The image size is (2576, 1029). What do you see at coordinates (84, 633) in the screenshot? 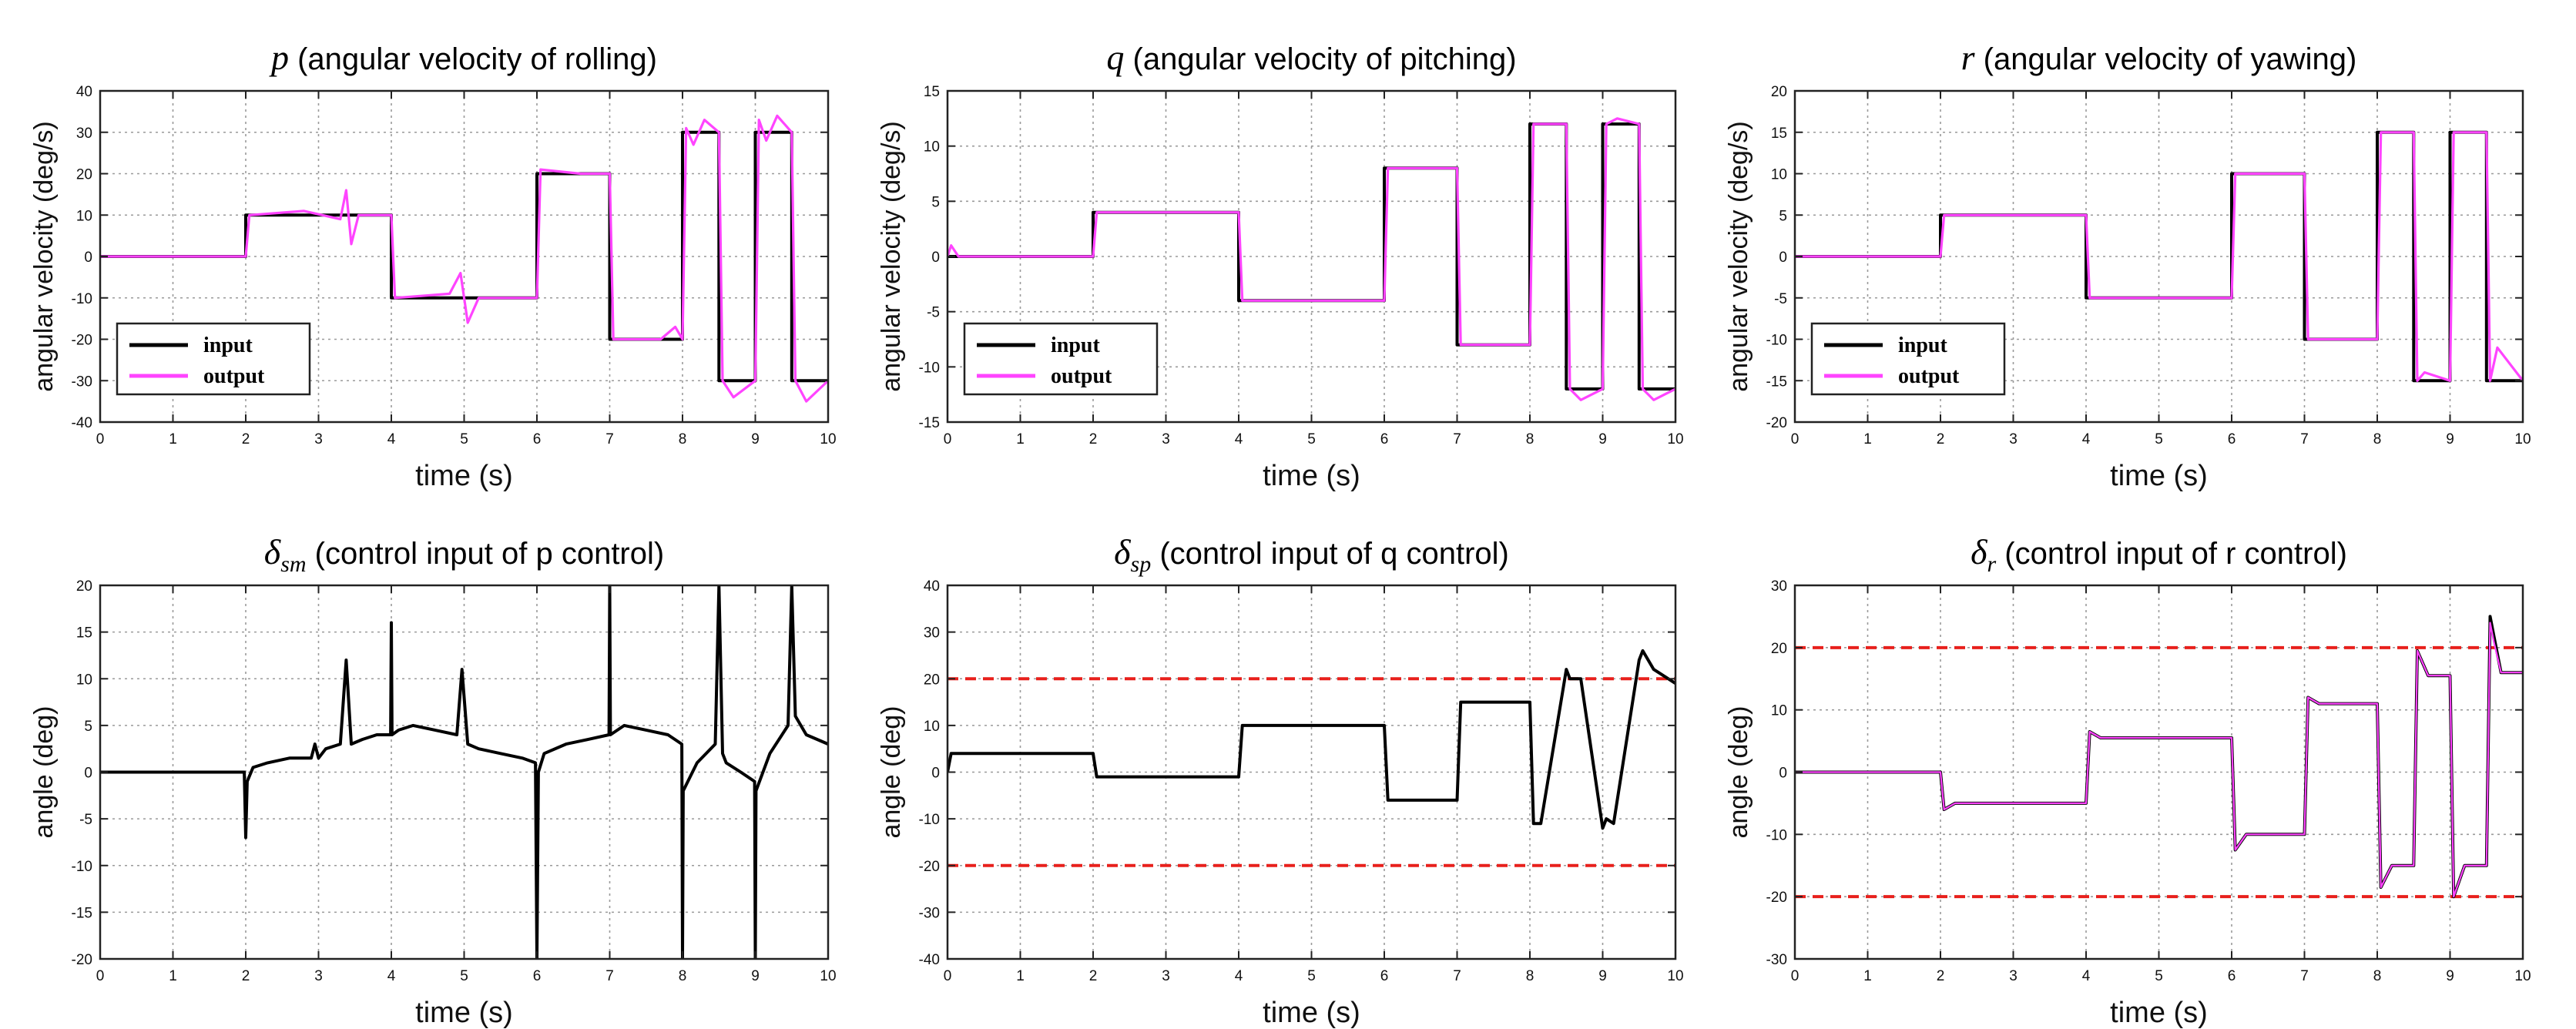
I see `y-tick-label: 15` at bounding box center [84, 633].